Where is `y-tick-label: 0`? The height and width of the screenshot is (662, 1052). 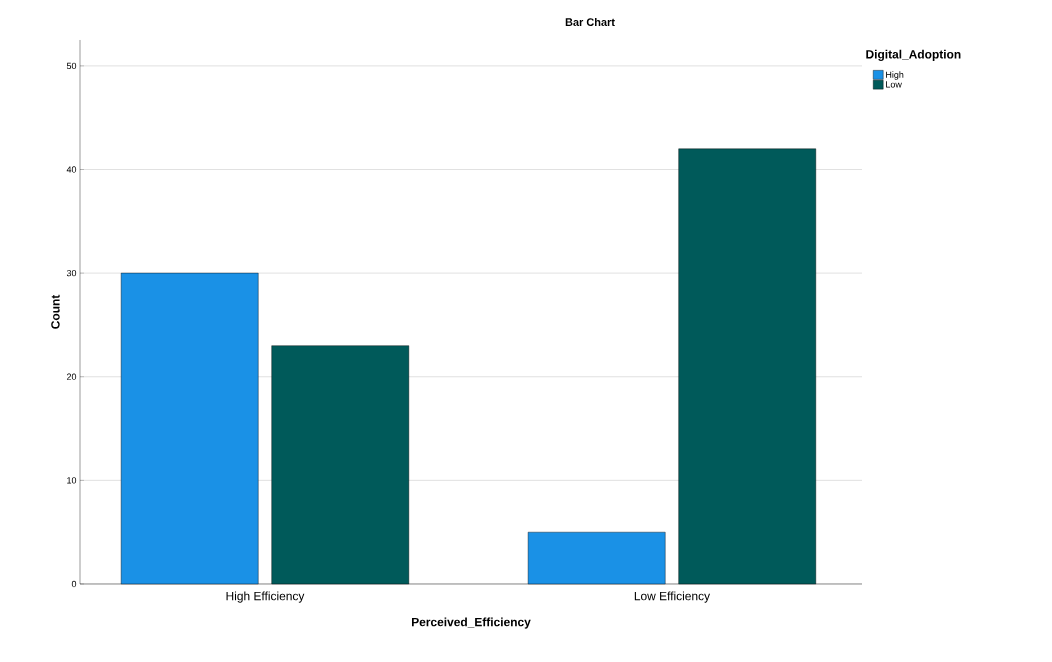
y-tick-label: 0 is located at coordinates (74, 584).